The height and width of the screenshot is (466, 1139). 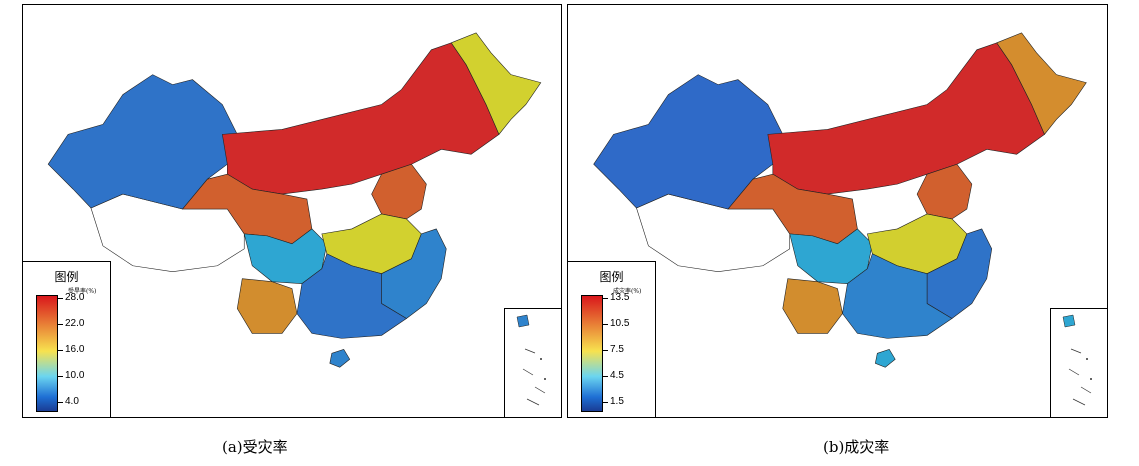 I want to click on legend-tick-label: 28.0, so click(x=75, y=297).